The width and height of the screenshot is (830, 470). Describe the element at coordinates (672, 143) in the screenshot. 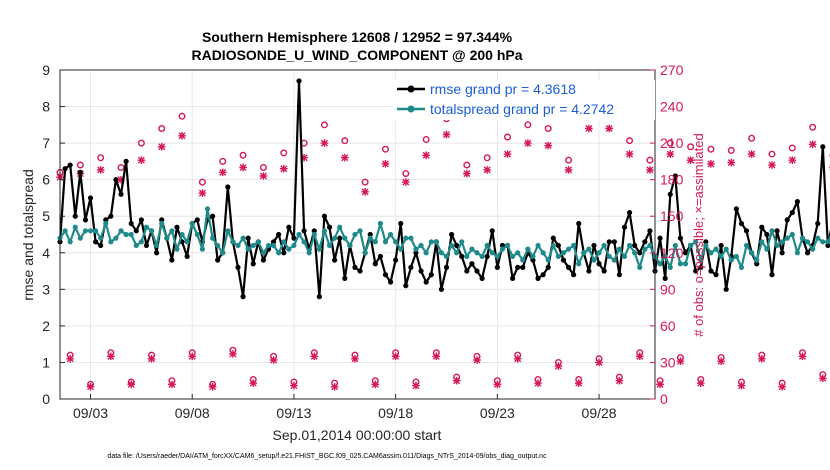

I see `y2-tick-label: 210` at that location.